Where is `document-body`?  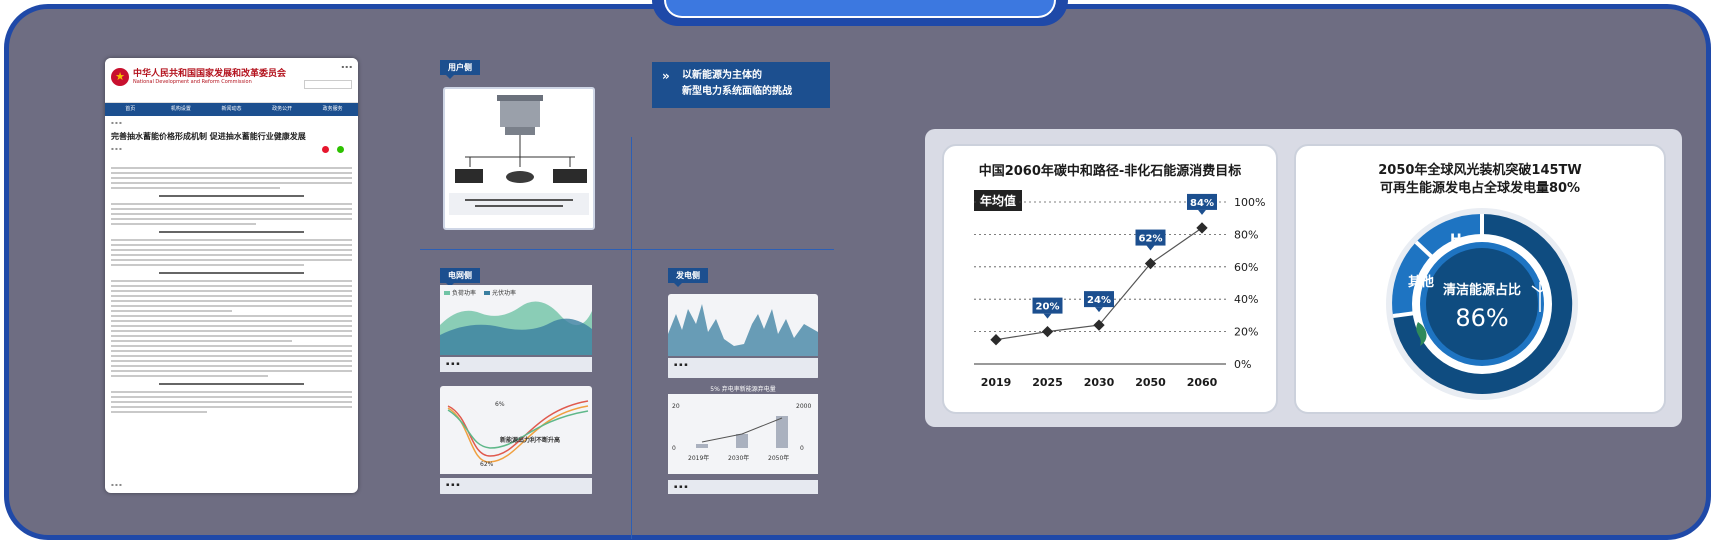 document-body is located at coordinates (231, 290).